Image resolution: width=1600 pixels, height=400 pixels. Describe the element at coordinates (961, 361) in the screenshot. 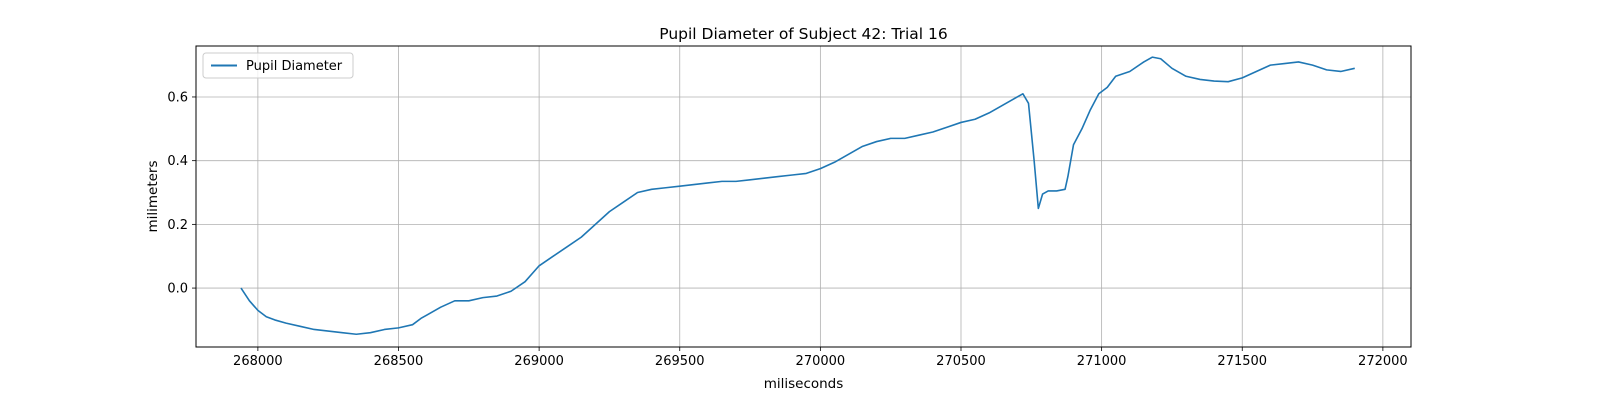

I see `x-tick-label: 270500` at that location.